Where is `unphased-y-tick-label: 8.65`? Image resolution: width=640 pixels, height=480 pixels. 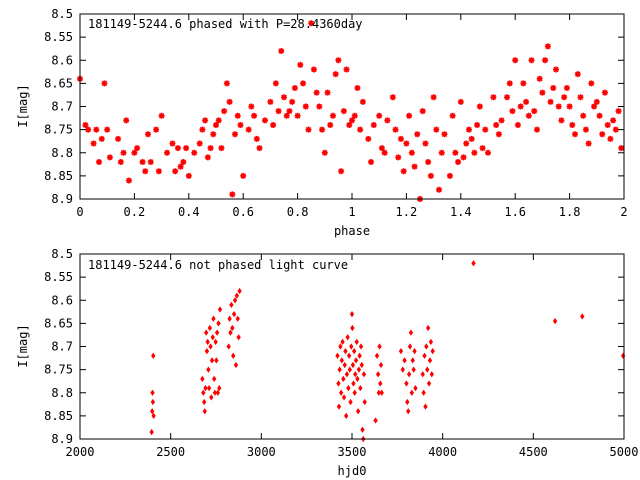 unphased-y-tick-label: 8.65 is located at coordinates (58, 323).